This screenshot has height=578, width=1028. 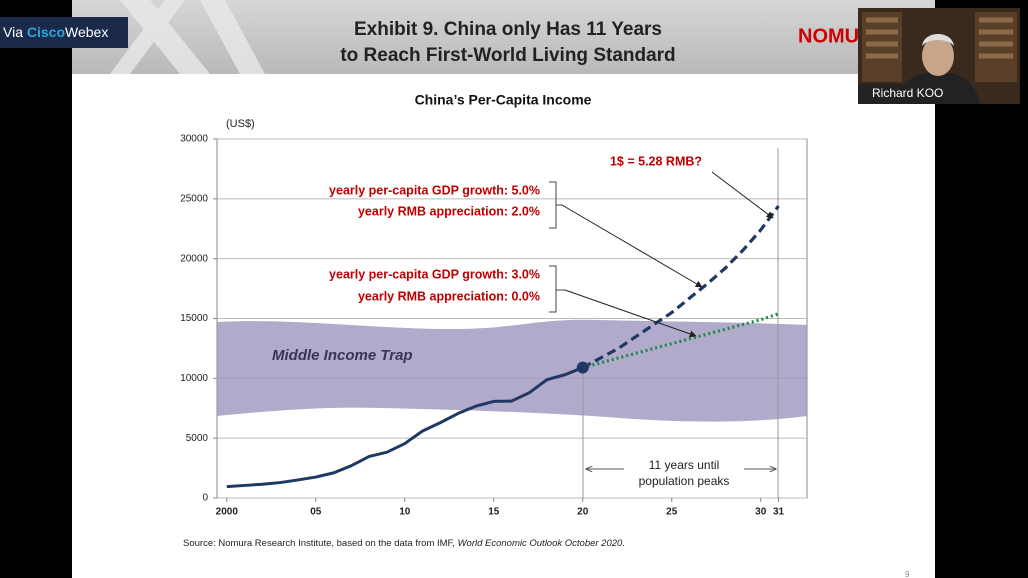 I want to click on x-tick-label: 10, so click(x=405, y=512).